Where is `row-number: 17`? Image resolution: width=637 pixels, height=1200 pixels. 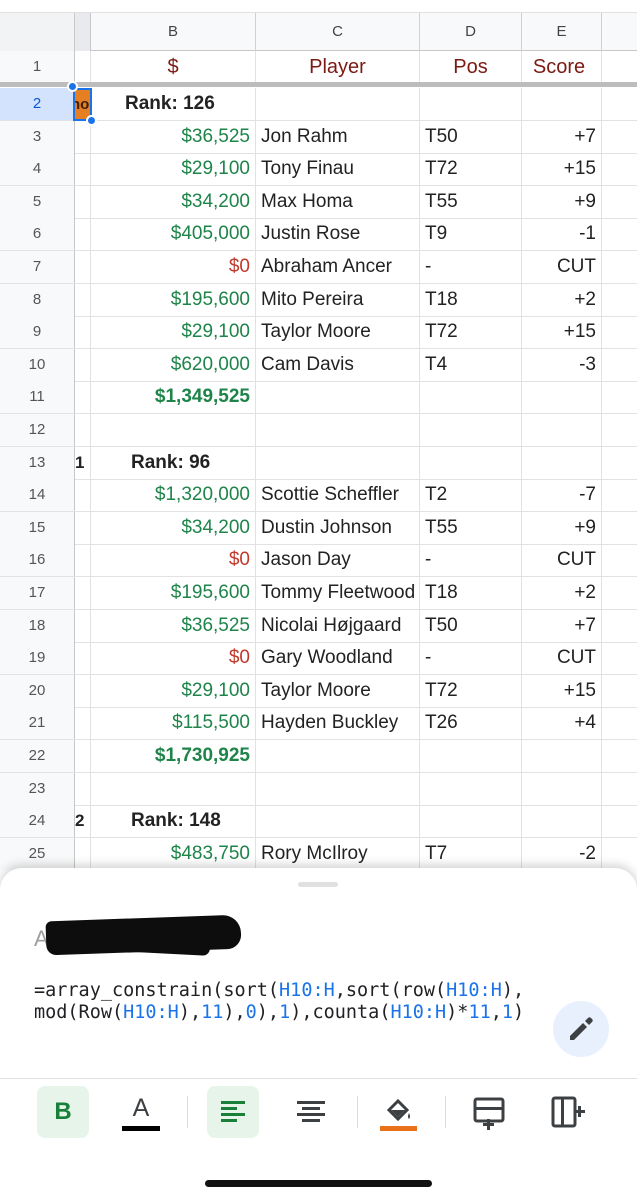 row-number: 17 is located at coordinates (37, 593).